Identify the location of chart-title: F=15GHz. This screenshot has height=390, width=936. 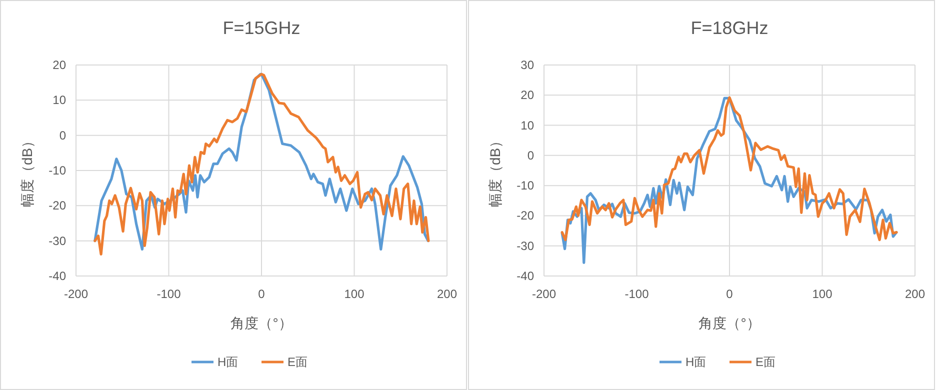
(261, 28).